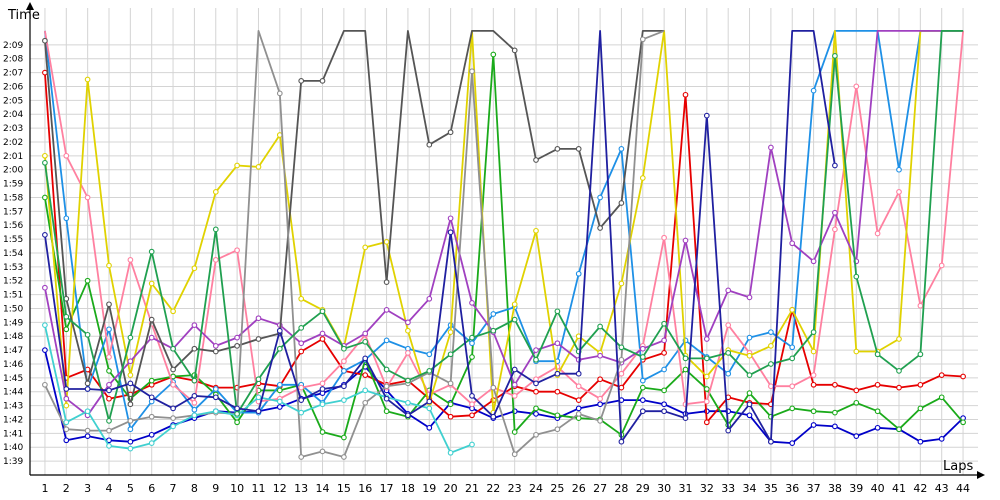 The width and height of the screenshot is (1000, 500). I want to click on x-tick-label: 14, so click(323, 488).